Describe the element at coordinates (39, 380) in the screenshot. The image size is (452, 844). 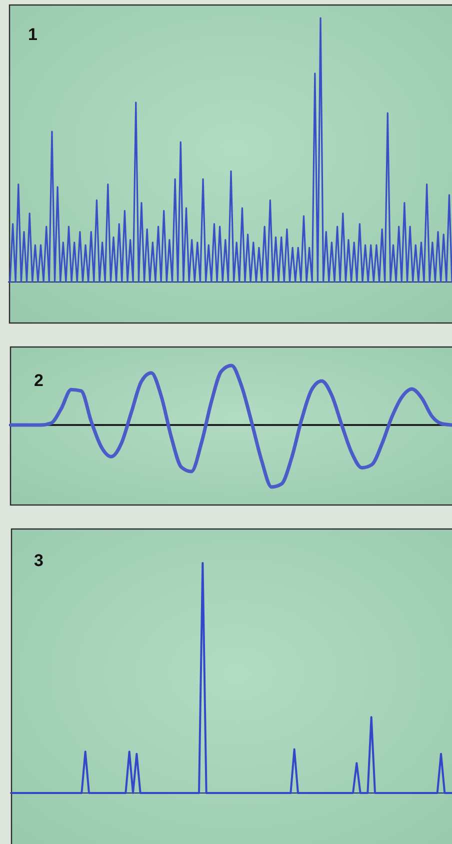
I see `chart-title: 2` at that location.